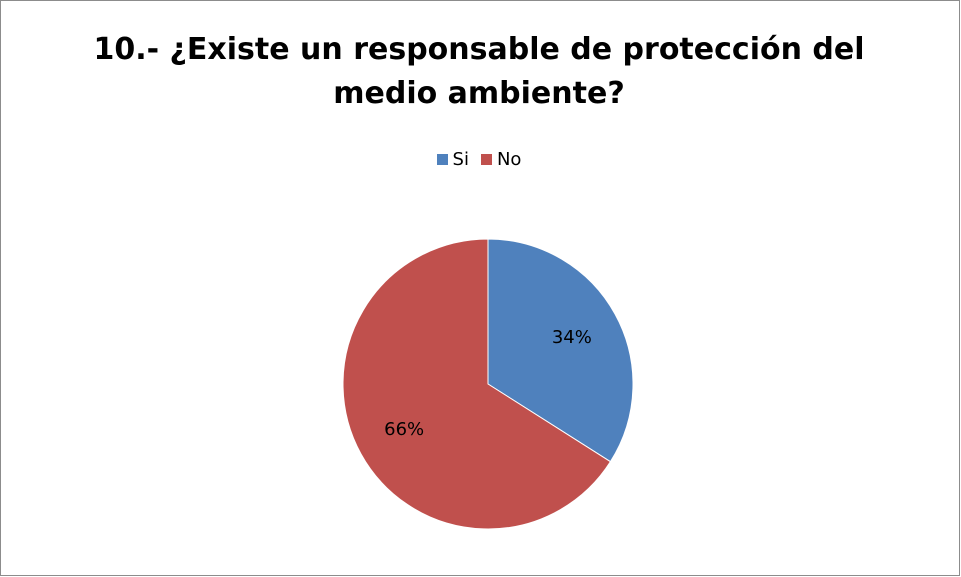 This screenshot has width=961, height=577. What do you see at coordinates (572, 337) in the screenshot?
I see `data-label-si: 34%` at bounding box center [572, 337].